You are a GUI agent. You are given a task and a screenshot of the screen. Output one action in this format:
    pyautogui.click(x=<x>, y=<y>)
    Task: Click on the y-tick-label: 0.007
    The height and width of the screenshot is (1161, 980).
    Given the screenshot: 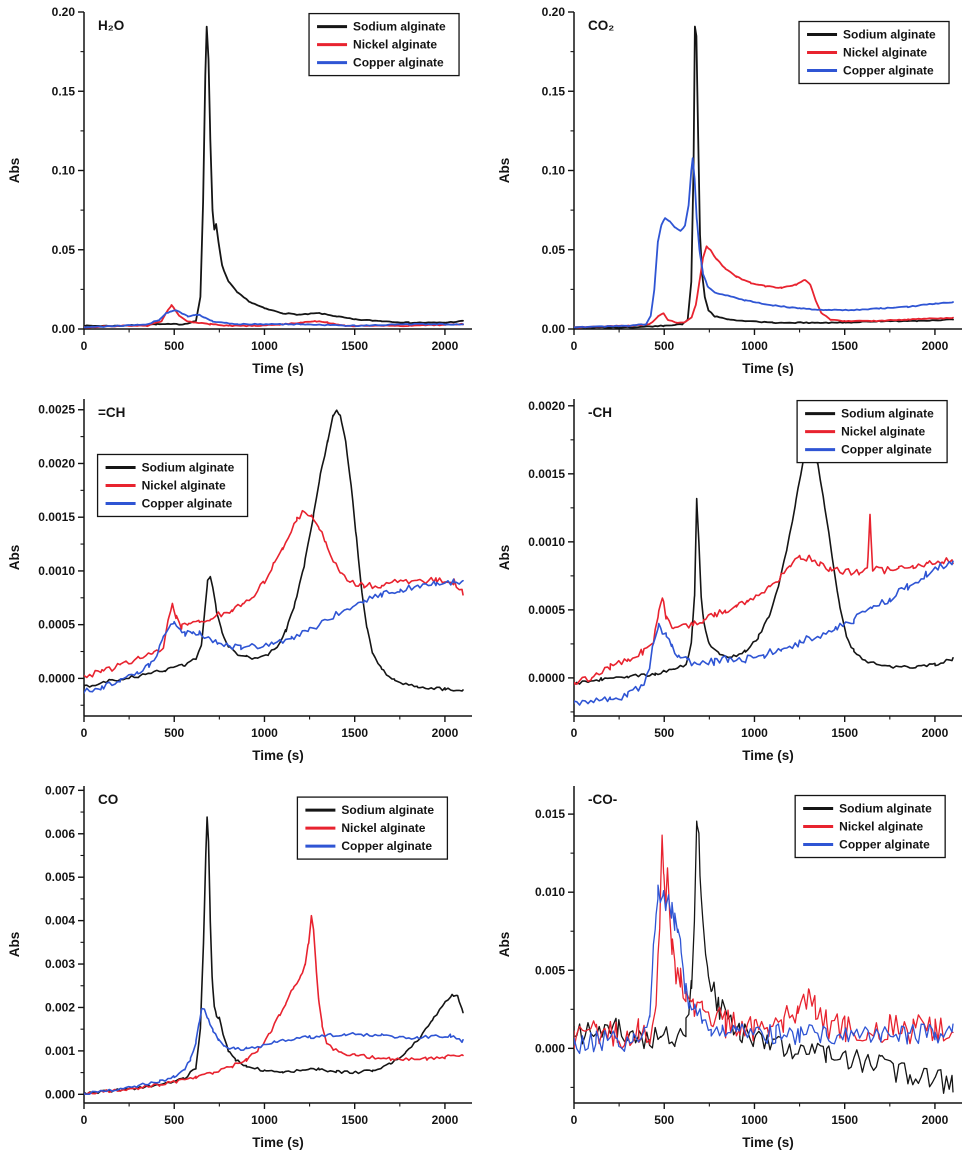 What is the action you would take?
    pyautogui.click(x=60, y=790)
    